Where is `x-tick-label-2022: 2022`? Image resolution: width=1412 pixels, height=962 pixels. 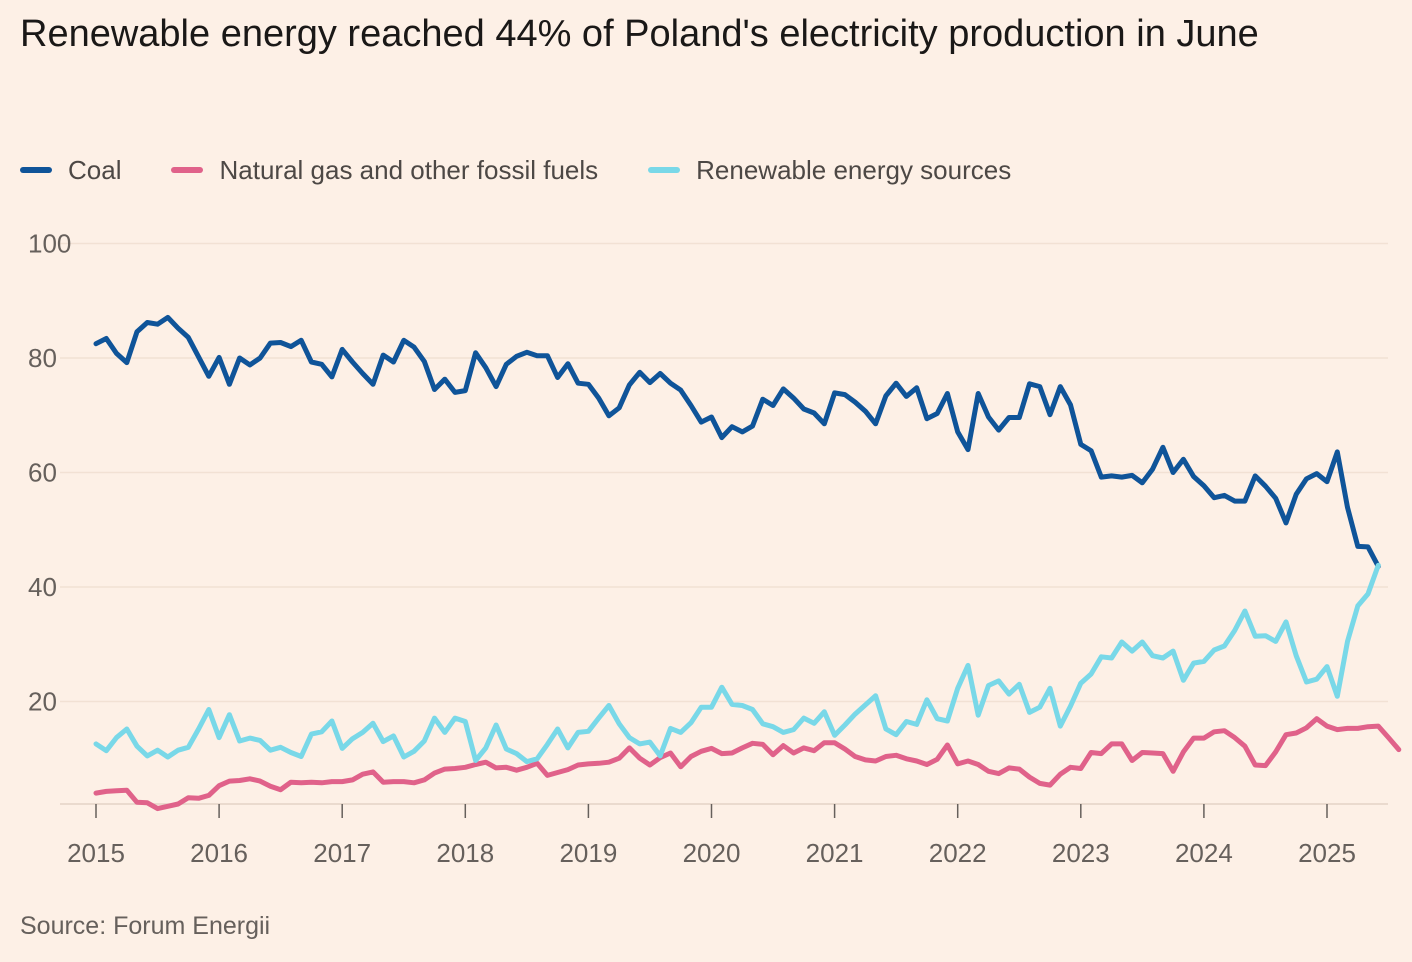
x-tick-label-2022: 2022 is located at coordinates (958, 853).